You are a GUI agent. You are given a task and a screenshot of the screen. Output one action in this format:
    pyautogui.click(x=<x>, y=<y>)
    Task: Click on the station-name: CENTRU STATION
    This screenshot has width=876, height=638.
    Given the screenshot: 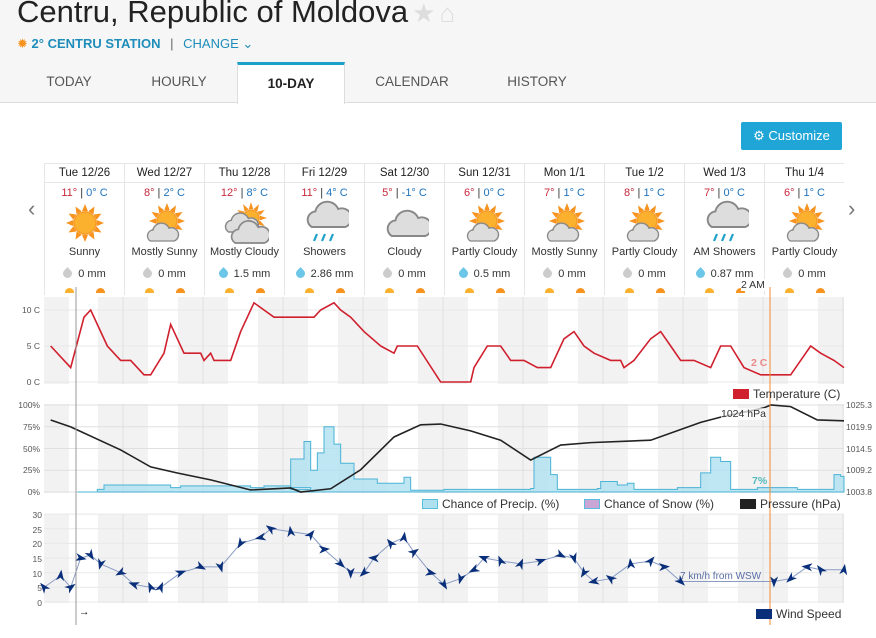 What is the action you would take?
    pyautogui.click(x=104, y=43)
    